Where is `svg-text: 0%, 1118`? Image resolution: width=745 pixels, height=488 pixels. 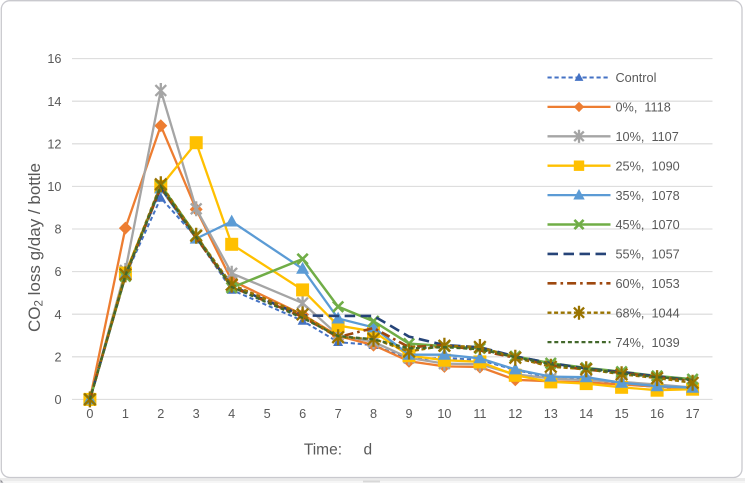 svg-text: 0%, 1118 is located at coordinates (643, 108).